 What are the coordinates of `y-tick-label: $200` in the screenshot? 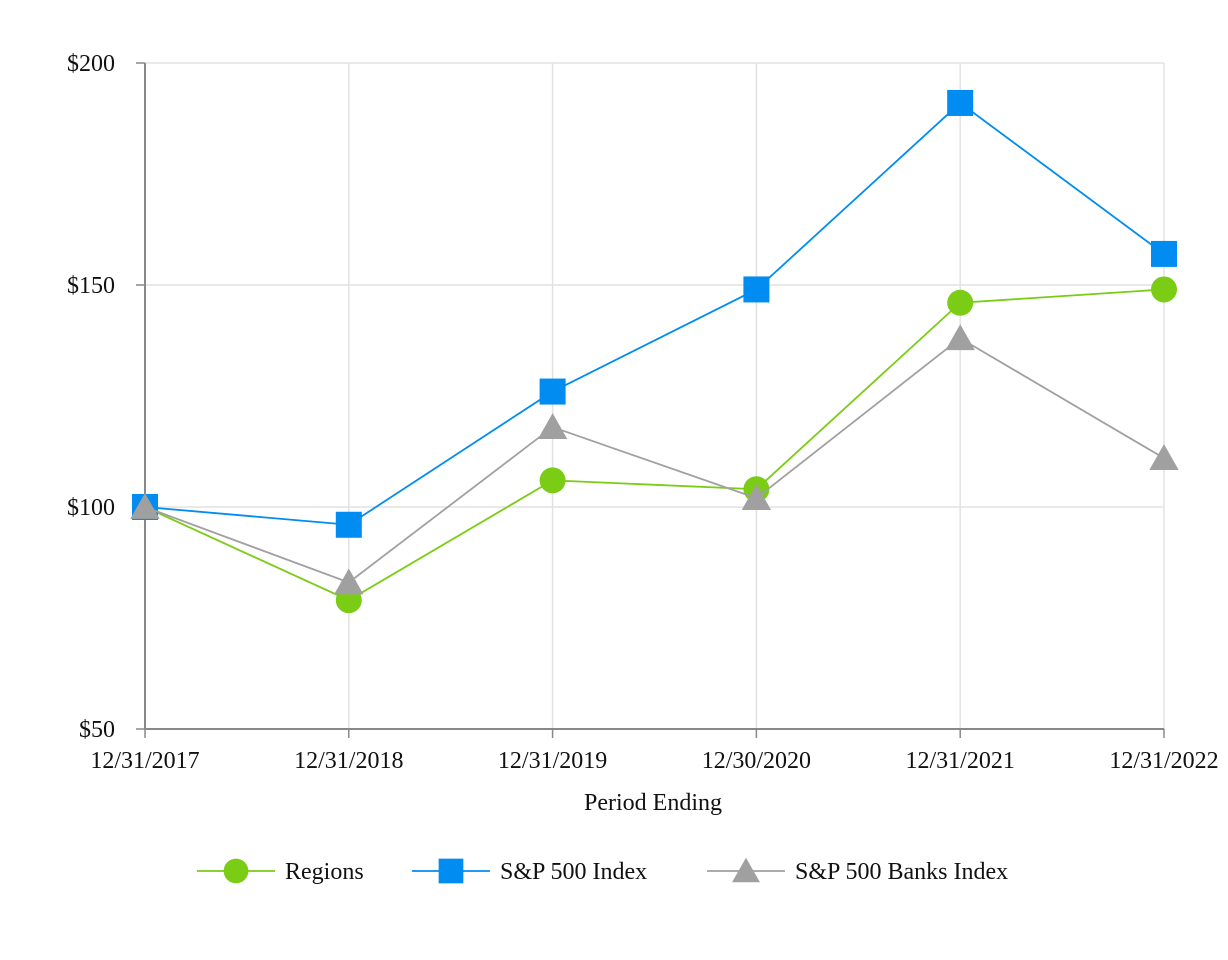 It's located at (91, 64).